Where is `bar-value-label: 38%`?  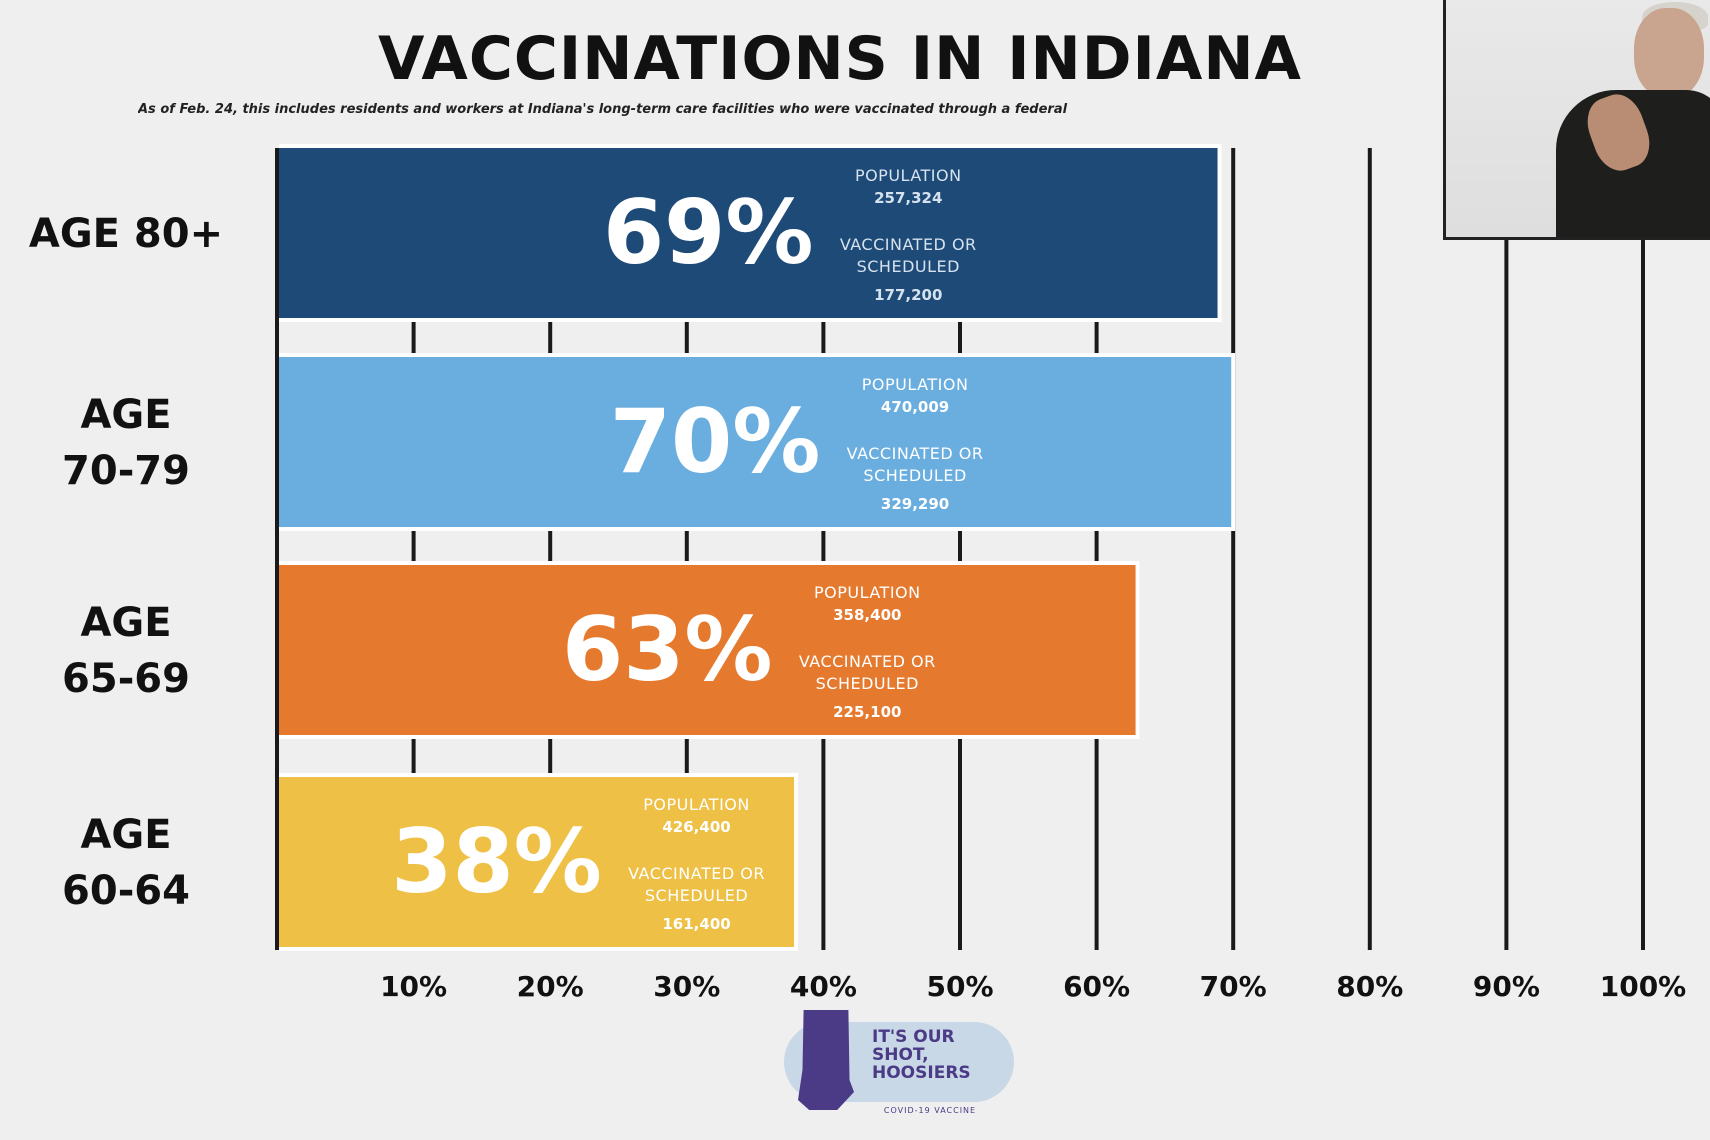 bar-value-label: 38% is located at coordinates (496, 861).